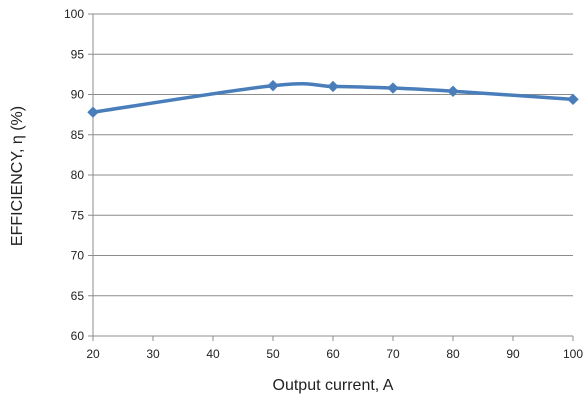  What do you see at coordinates (573, 354) in the screenshot?
I see `x-tick-label: 100` at bounding box center [573, 354].